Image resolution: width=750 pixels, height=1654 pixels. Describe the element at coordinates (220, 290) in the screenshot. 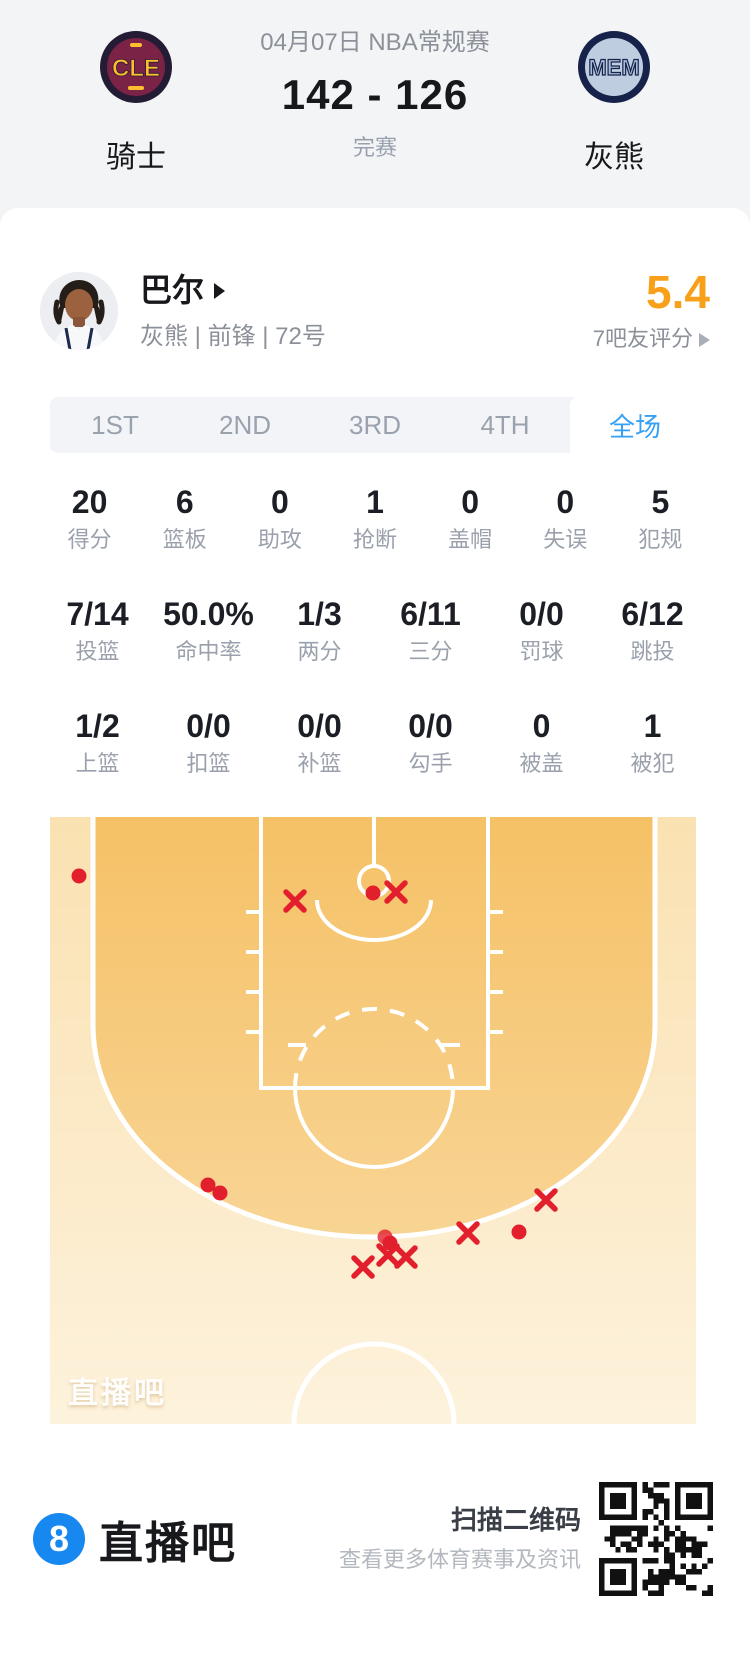

I see `player-detail-arrow-icon` at that location.